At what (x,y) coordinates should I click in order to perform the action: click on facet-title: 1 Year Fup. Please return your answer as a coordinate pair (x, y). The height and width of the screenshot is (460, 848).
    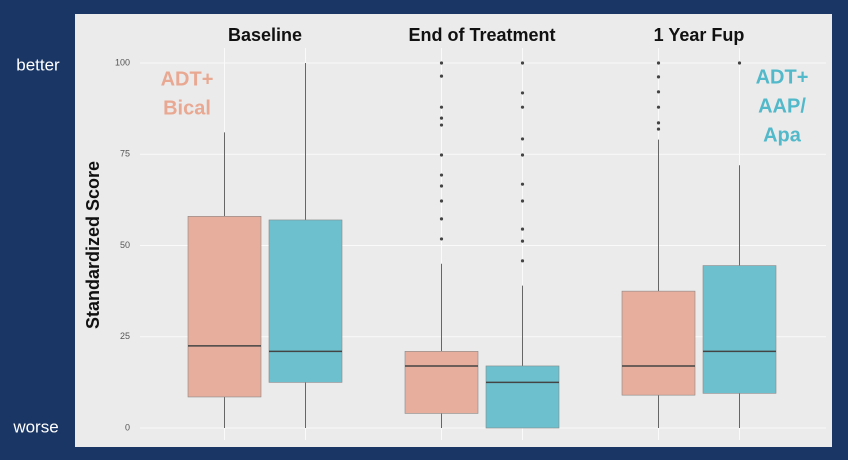
    Looking at the image, I should click on (699, 35).